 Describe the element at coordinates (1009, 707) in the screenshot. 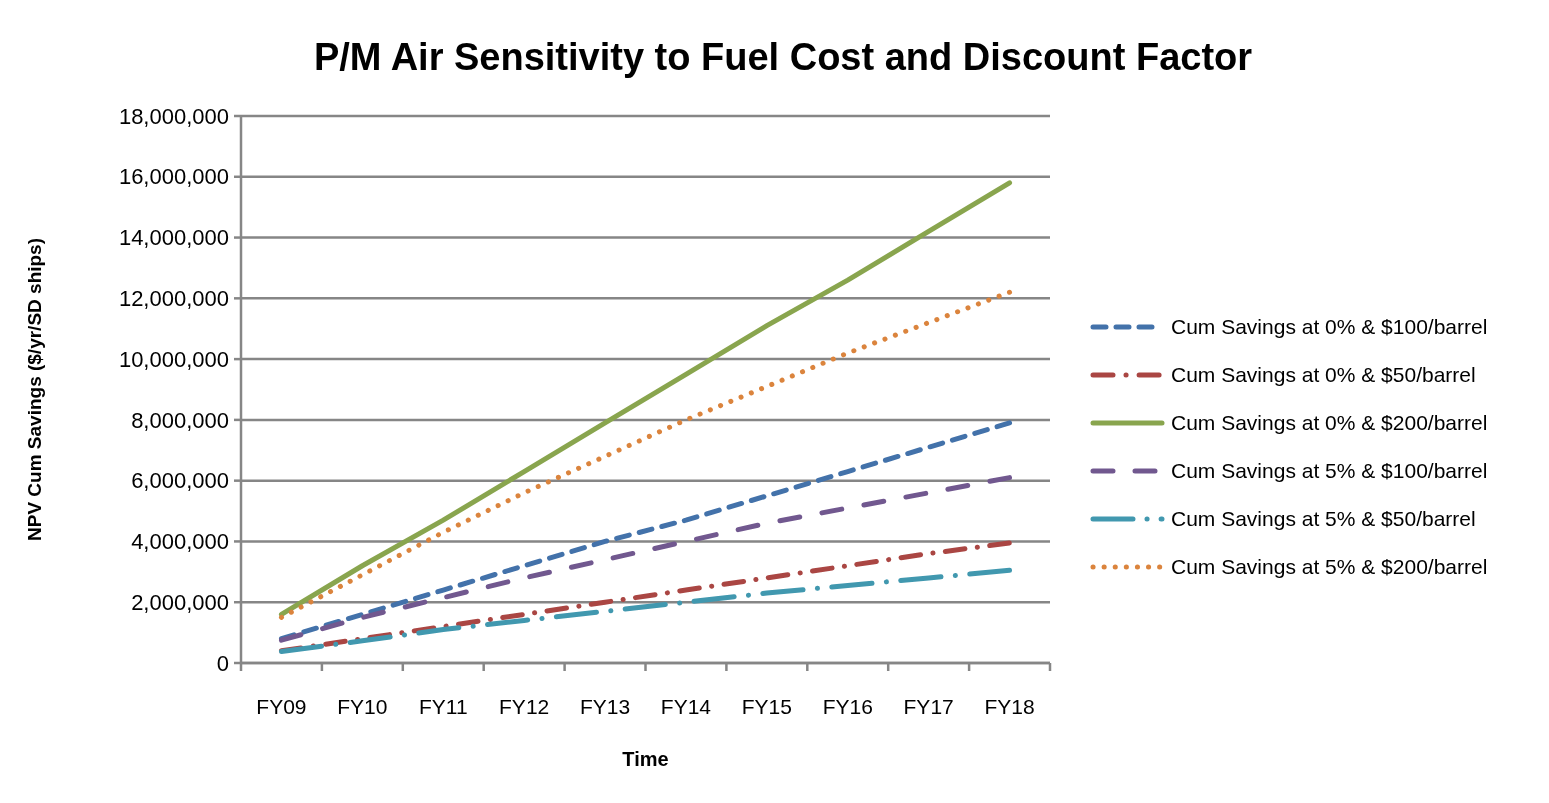

I see `x-tick-label: FY18` at that location.